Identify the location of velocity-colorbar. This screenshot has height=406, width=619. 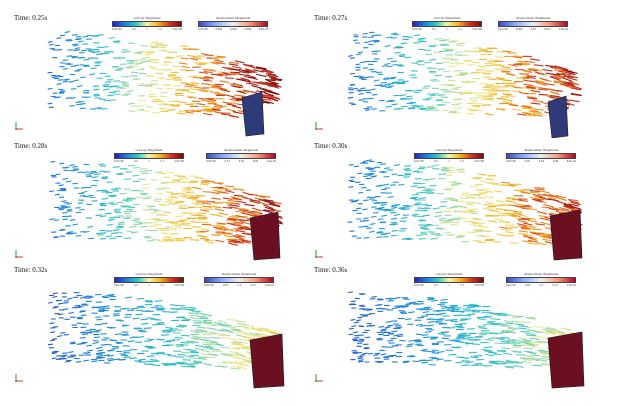
(447, 24).